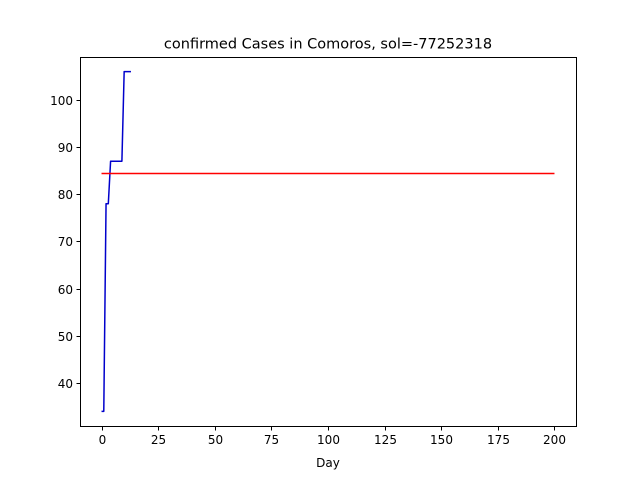 The image size is (640, 480). I want to click on x-tick-label: 100, so click(328, 440).